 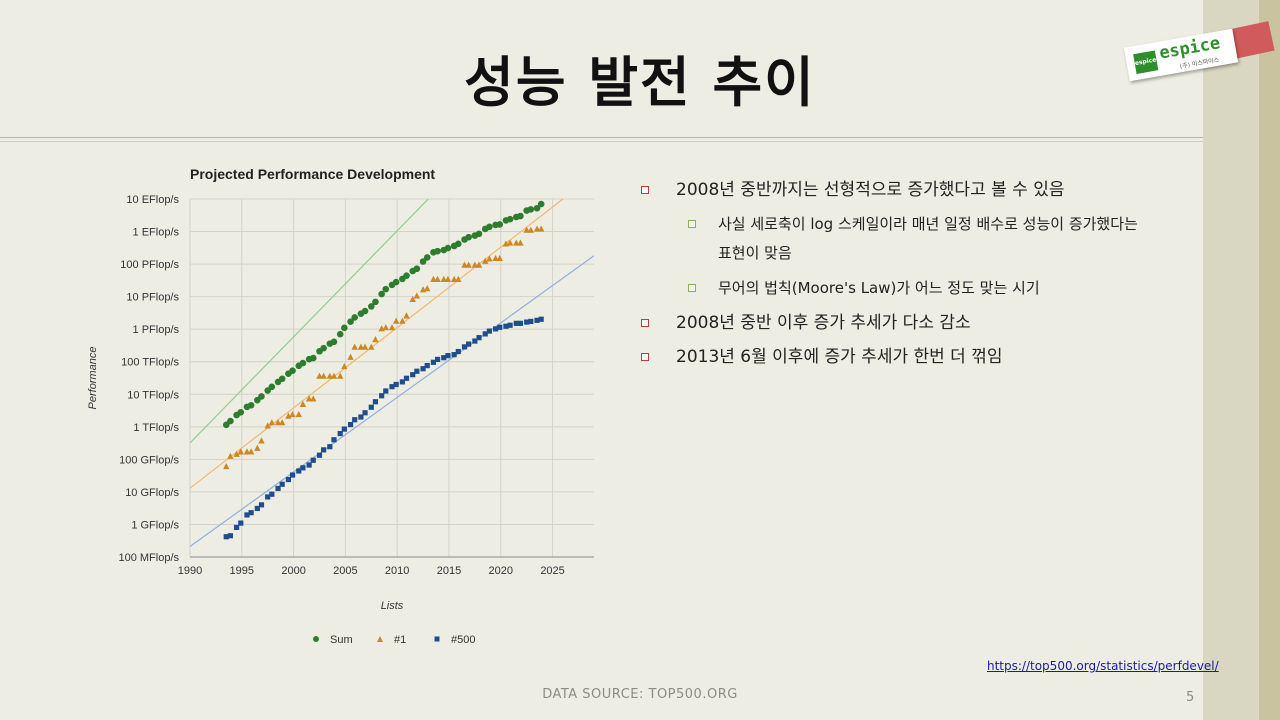 What do you see at coordinates (155, 525) in the screenshot?
I see `y-tick-label: 1 GFlop/s` at bounding box center [155, 525].